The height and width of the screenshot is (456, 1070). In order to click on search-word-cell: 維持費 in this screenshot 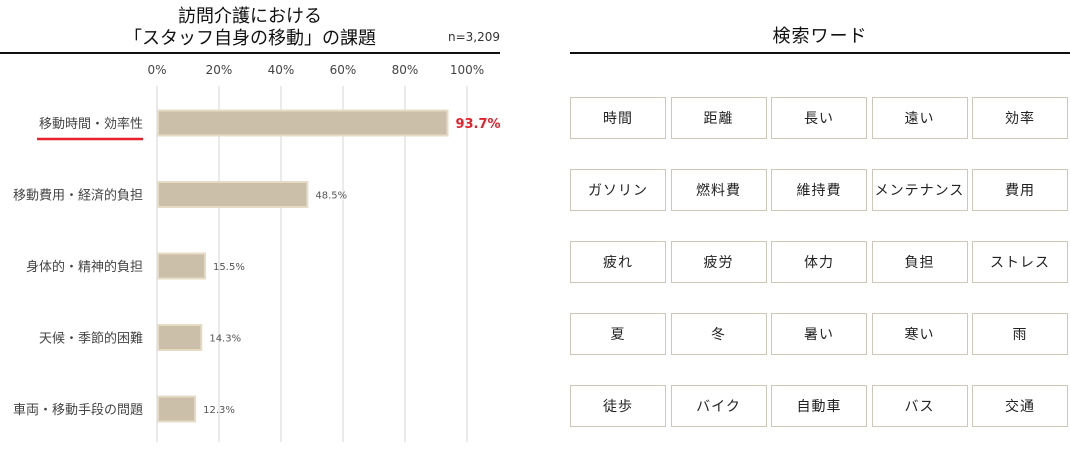, I will do `click(819, 190)`.